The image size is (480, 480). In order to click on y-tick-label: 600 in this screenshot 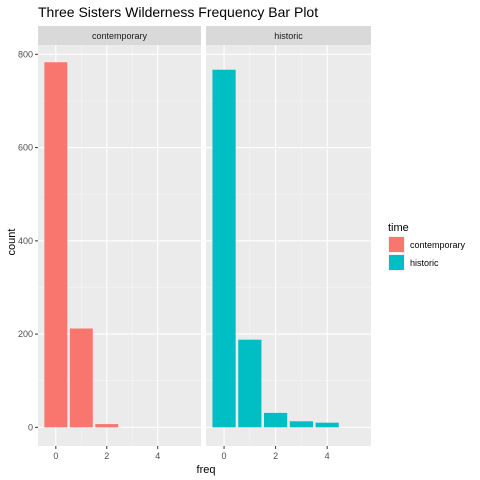, I will do `click(25, 148)`.